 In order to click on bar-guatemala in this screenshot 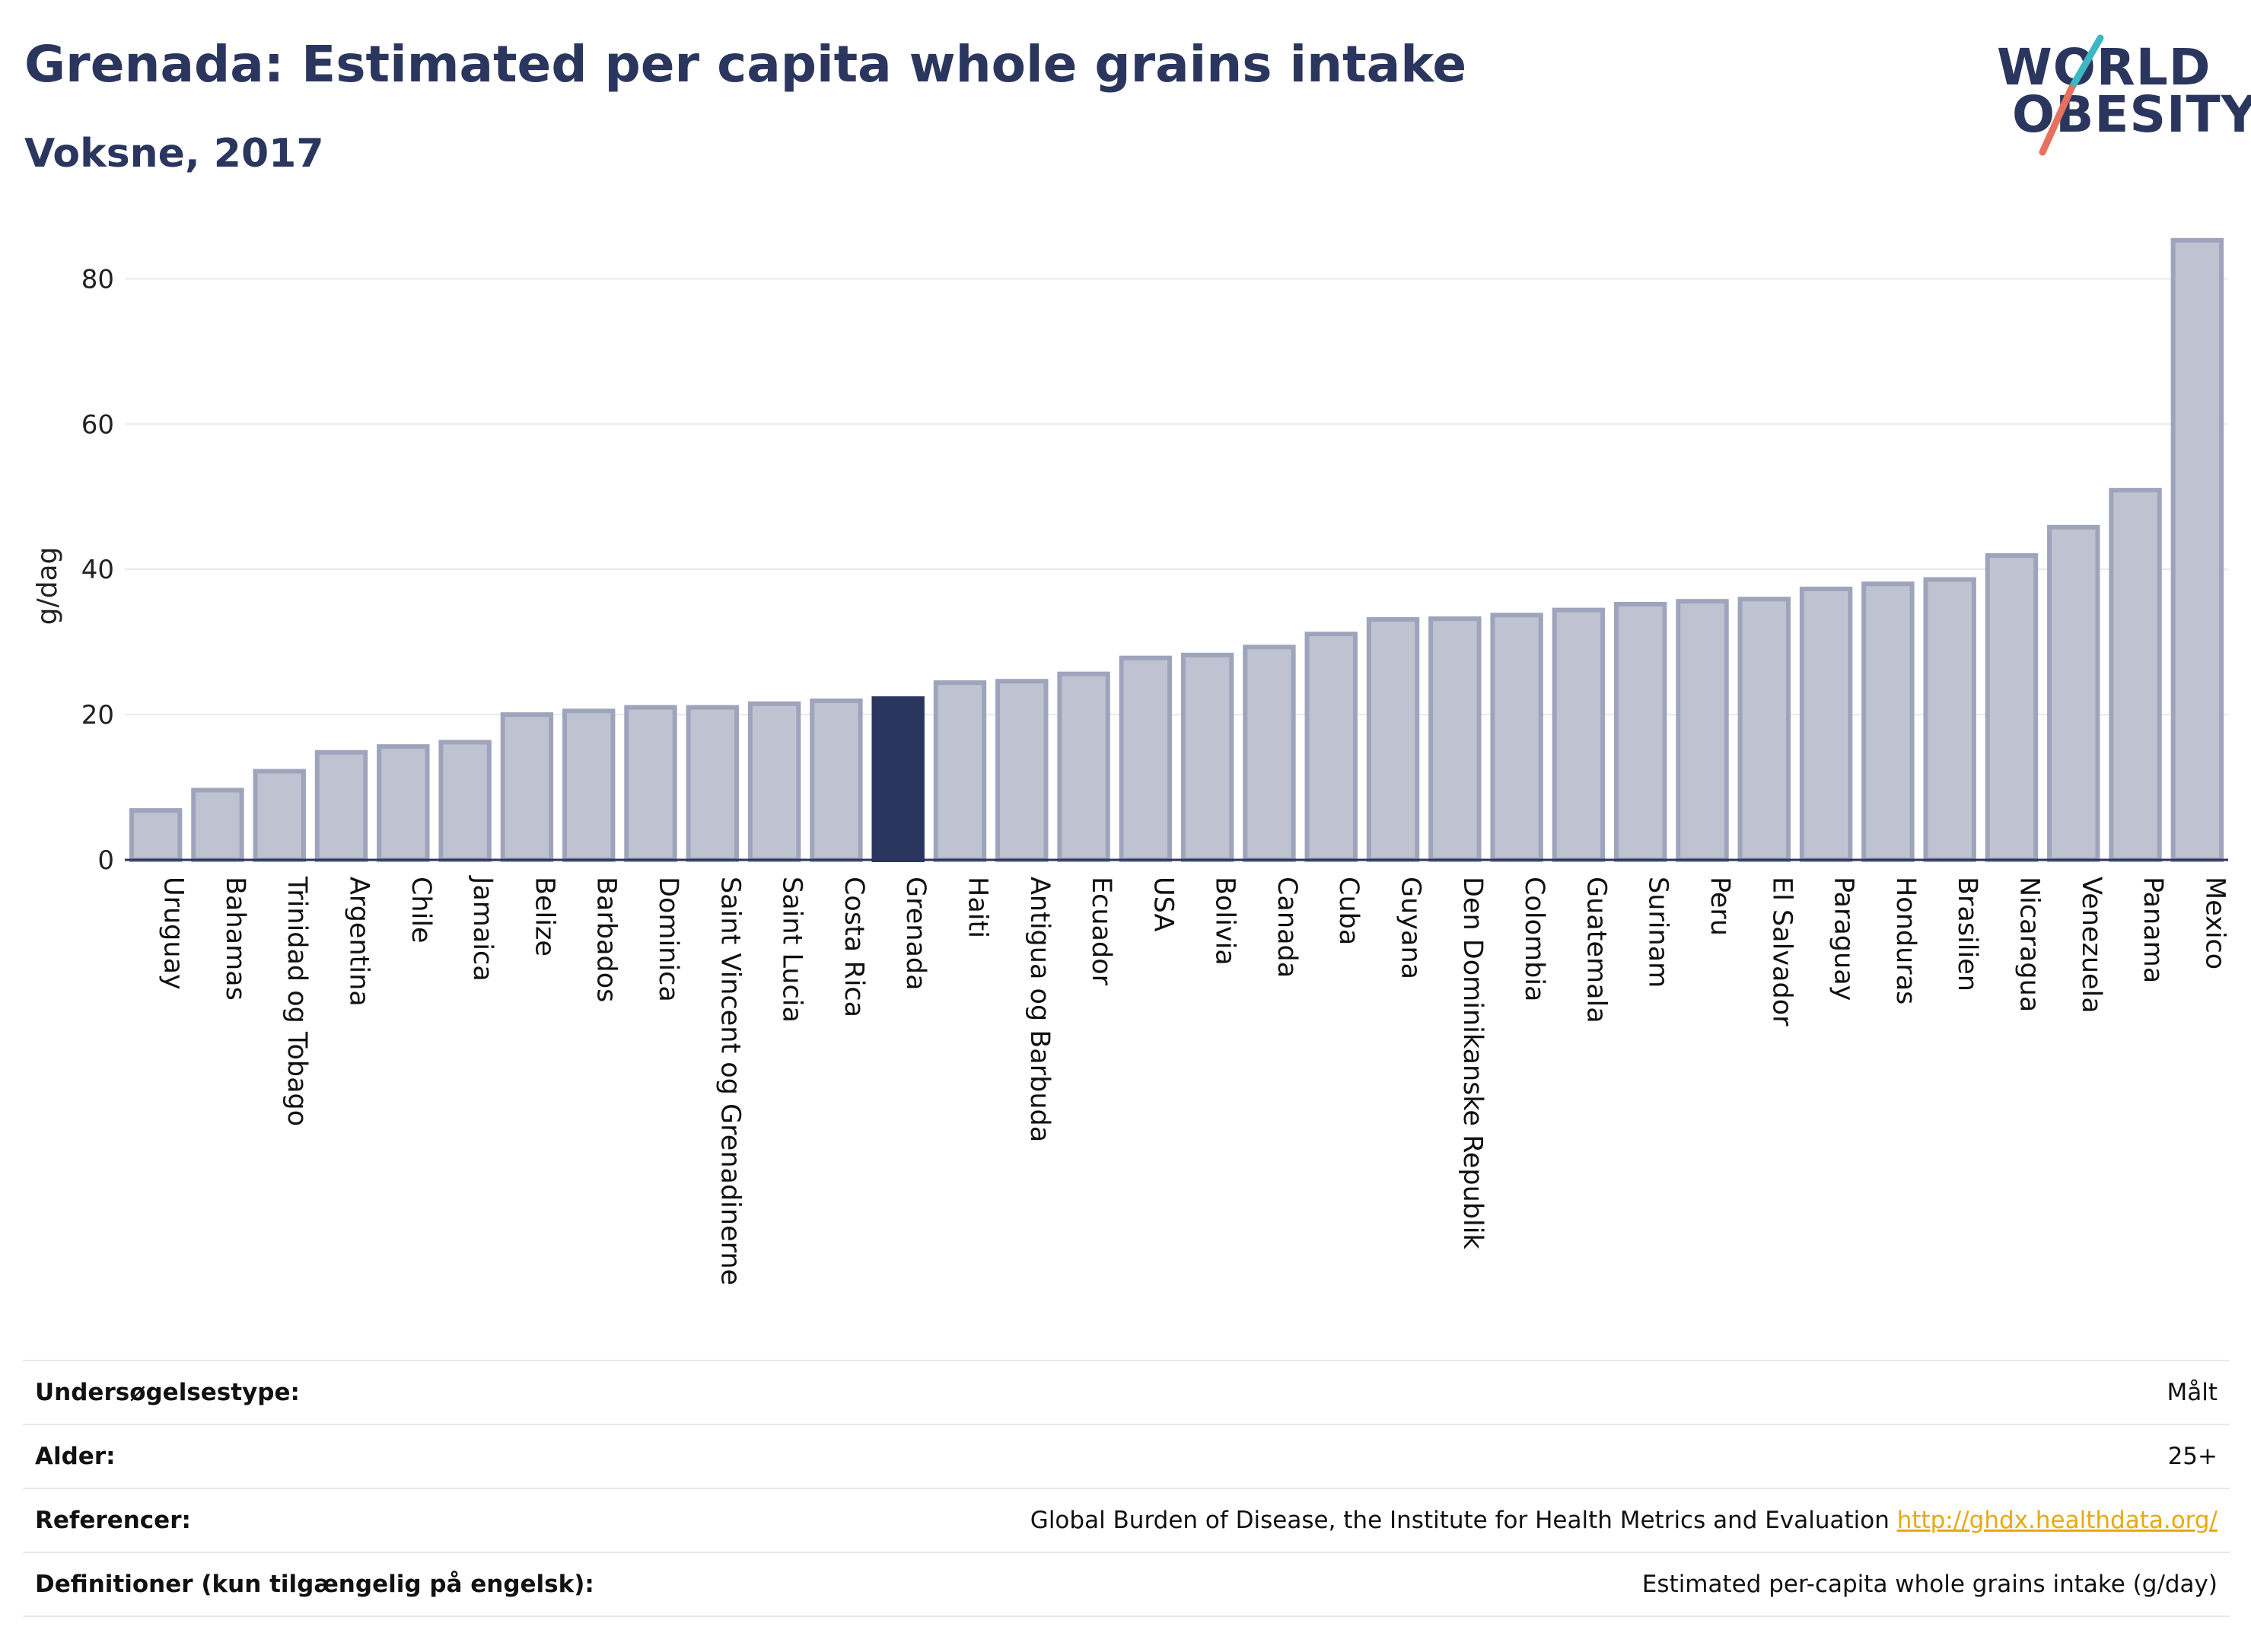, I will do `click(1579, 734)`.